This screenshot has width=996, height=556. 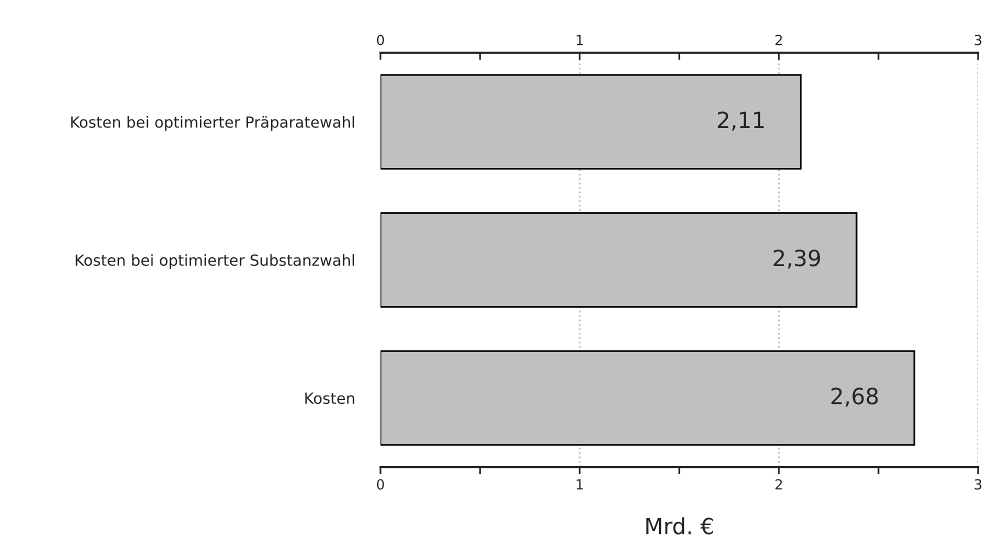 I want to click on y-tick-label: Kosten bei optimierter Substanzwahl, so click(x=215, y=261).